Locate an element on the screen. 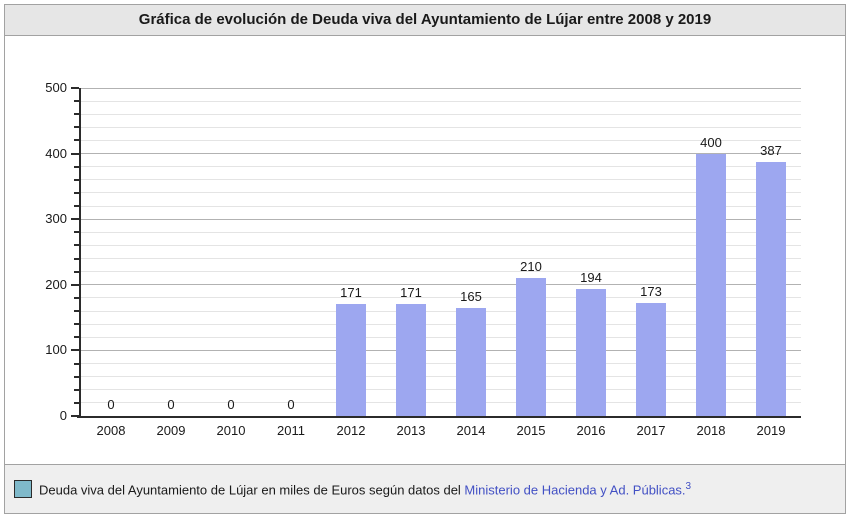 This screenshot has width=850, height=519. y-axis-label-100: 100 is located at coordinates (56, 350).